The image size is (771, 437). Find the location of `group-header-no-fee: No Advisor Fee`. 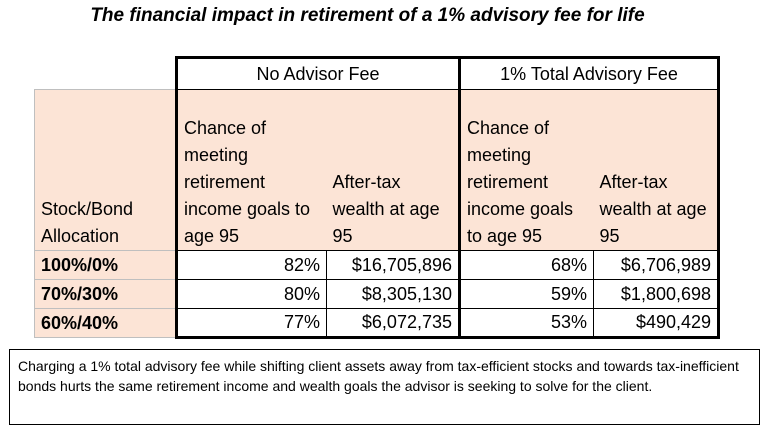

group-header-no-fee: No Advisor Fee is located at coordinates (318, 73).